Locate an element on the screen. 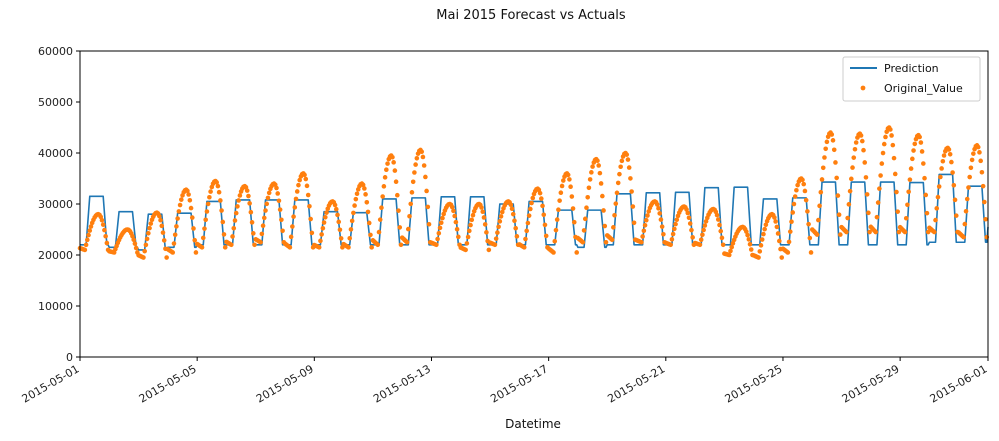  x-tick-label: 2015-05-13 is located at coordinates (402, 383).